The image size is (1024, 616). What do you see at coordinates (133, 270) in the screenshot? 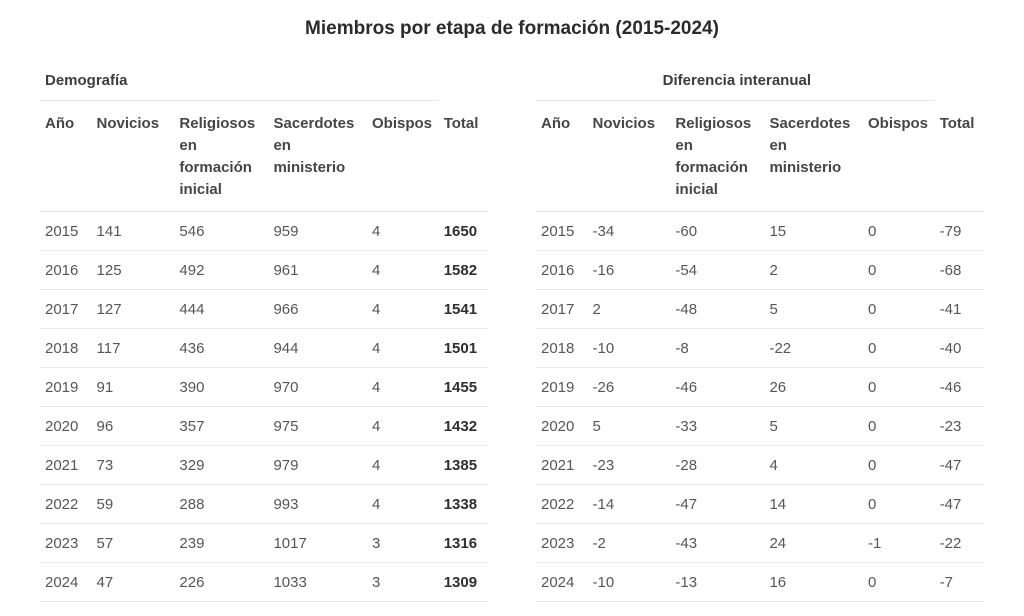
I see `value-cell: 125` at bounding box center [133, 270].